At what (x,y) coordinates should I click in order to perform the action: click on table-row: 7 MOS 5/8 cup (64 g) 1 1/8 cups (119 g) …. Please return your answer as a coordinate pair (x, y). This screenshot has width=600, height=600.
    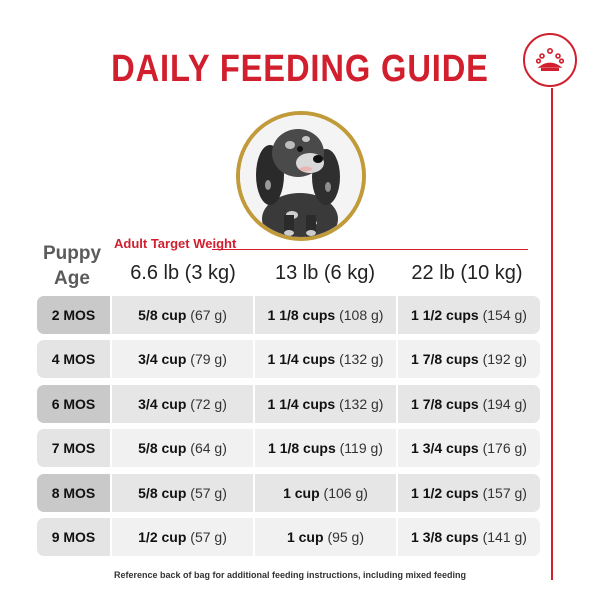
    Looking at the image, I should click on (288, 448).